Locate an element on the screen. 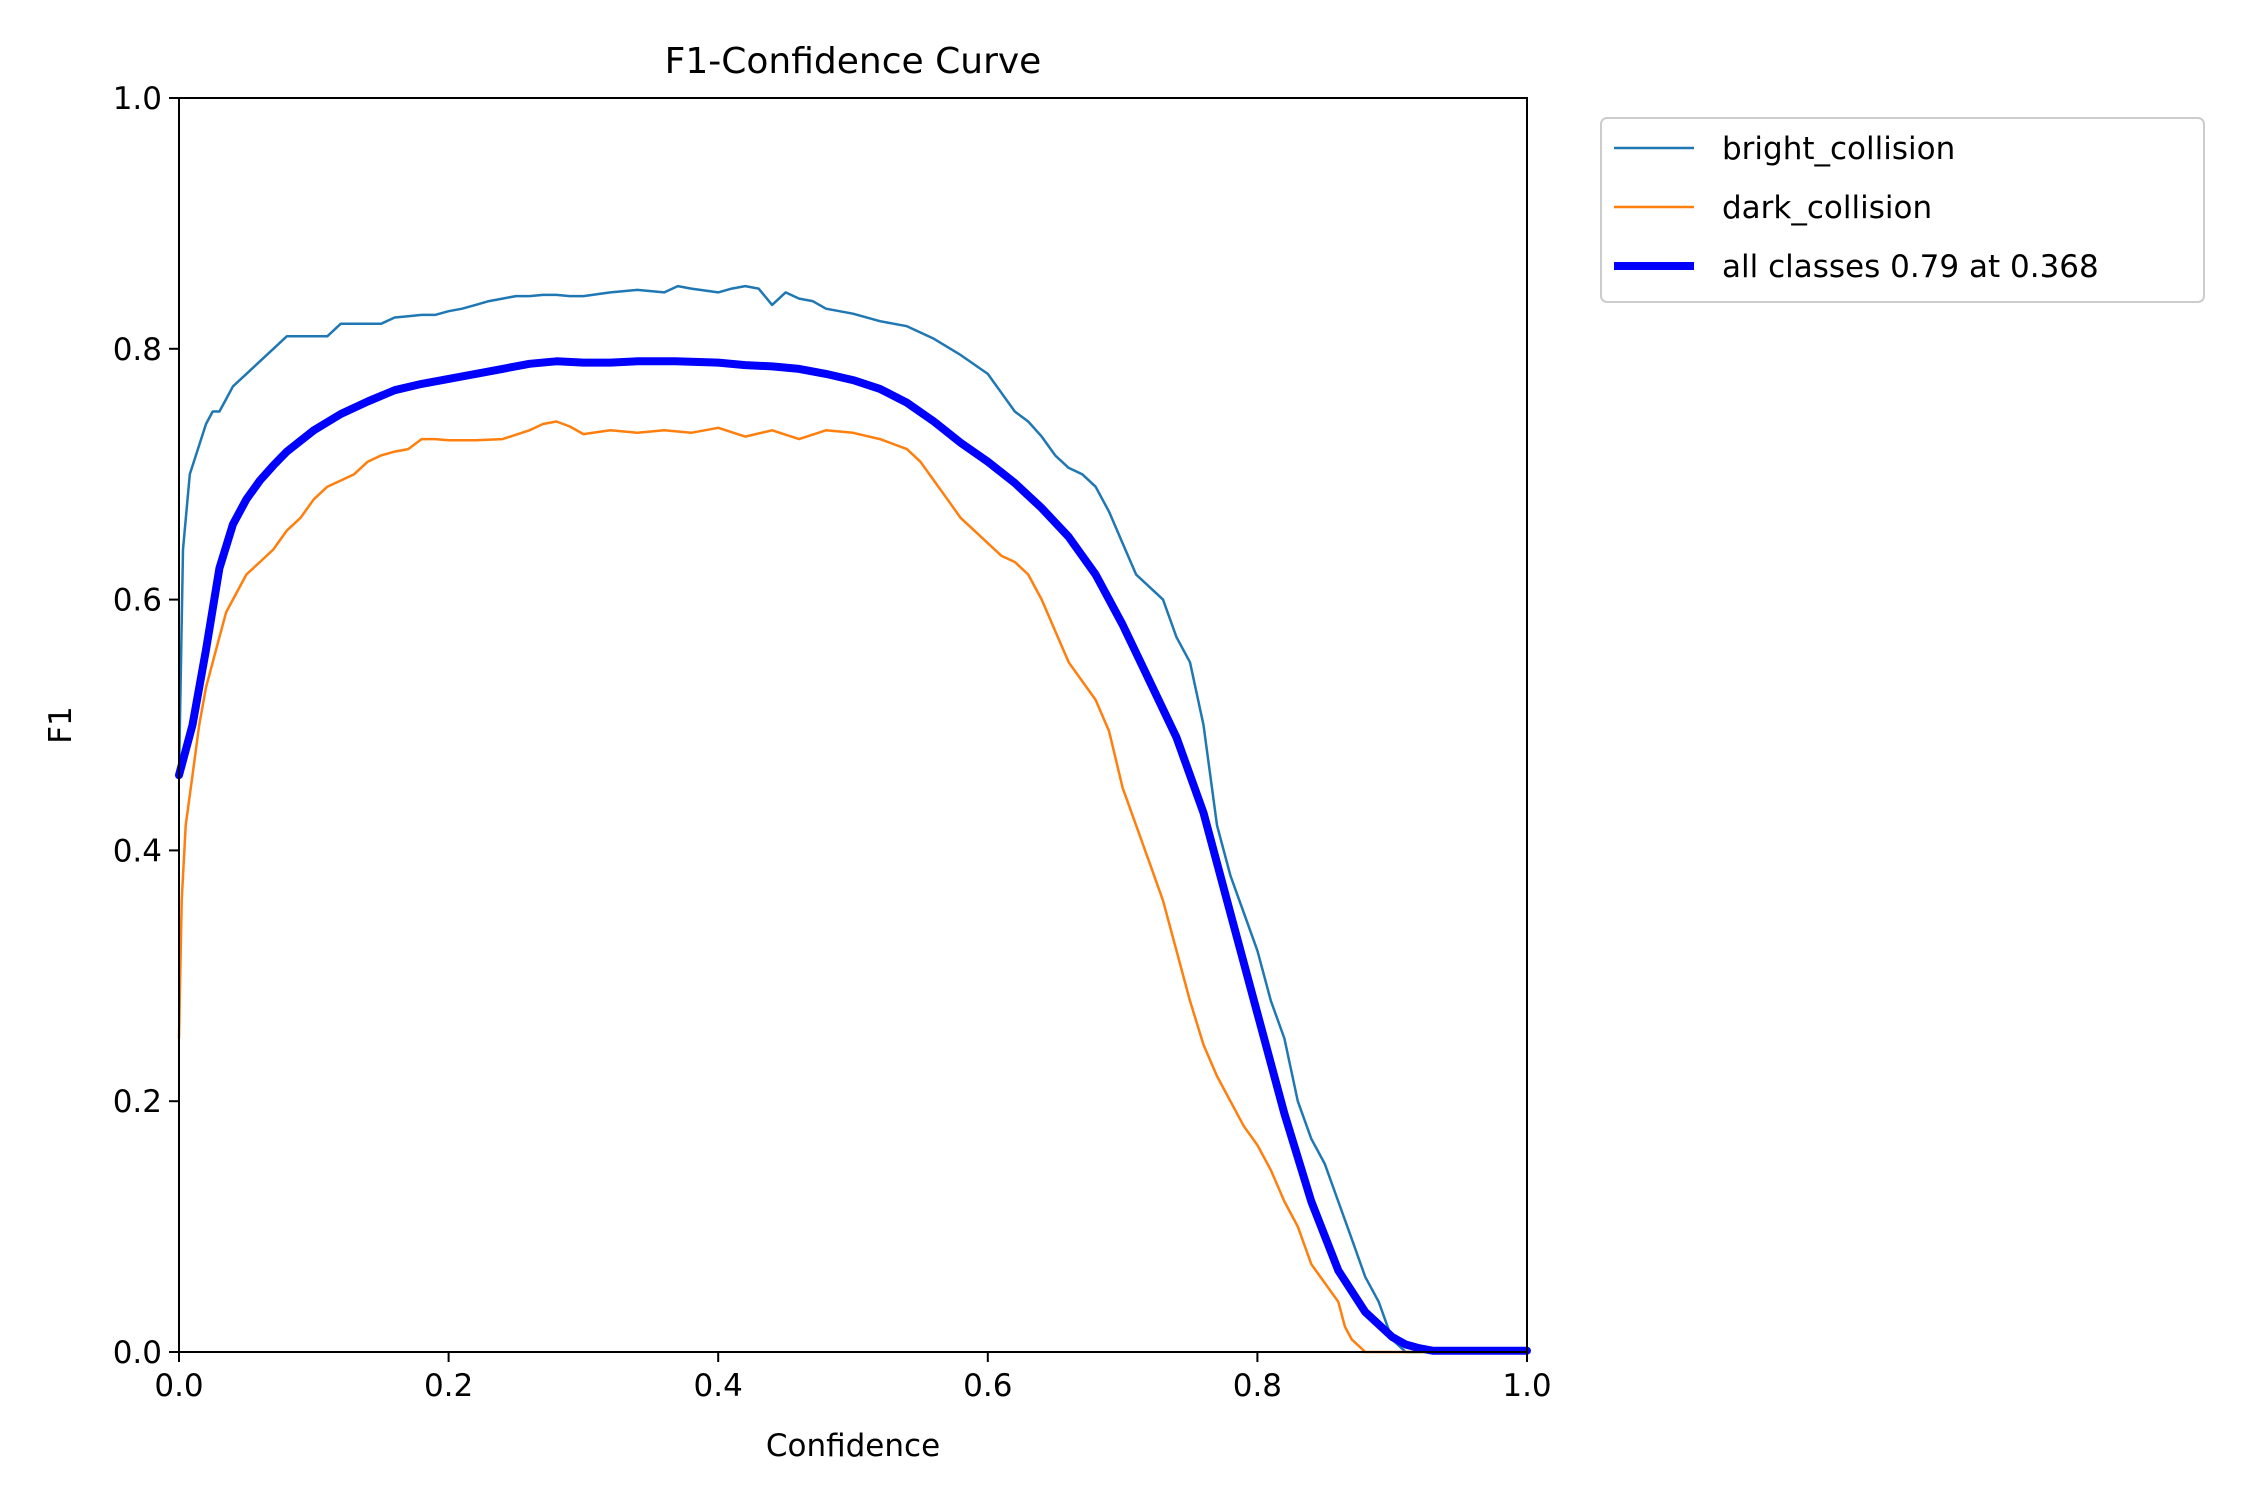 Image resolution: width=2250 pixels, height=1500 pixels. x-axis-label: Confidence is located at coordinates (853, 1446).